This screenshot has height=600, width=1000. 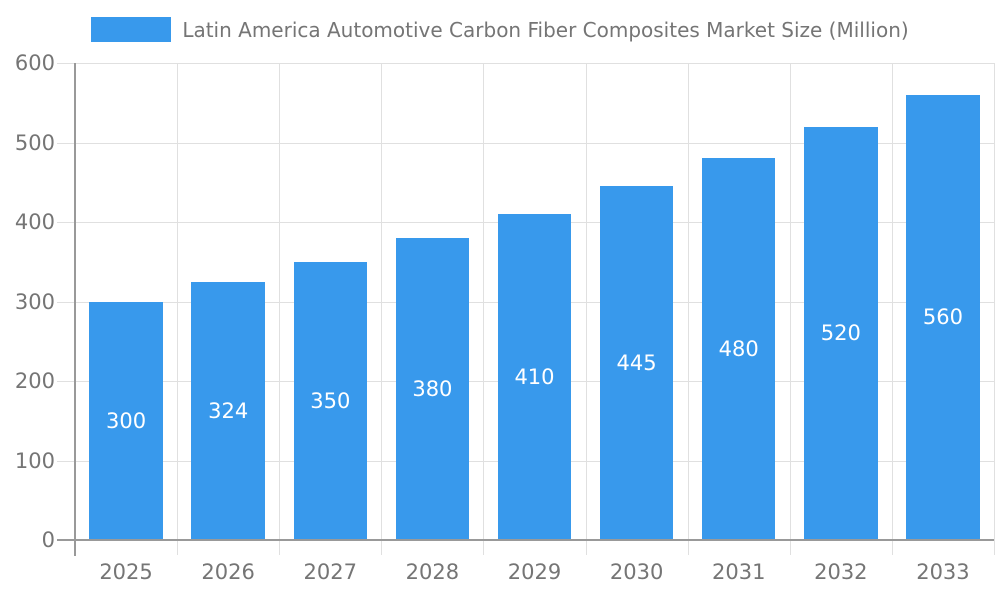 I want to click on bar-value-label: 520, so click(x=840, y=333).